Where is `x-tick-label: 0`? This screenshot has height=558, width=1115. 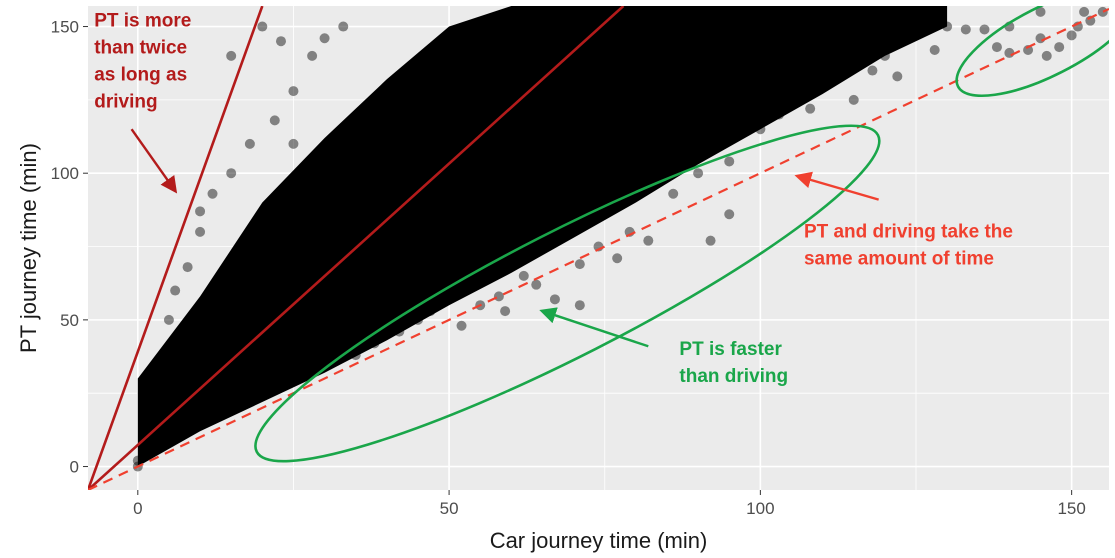
x-tick-label: 0 is located at coordinates (137, 508).